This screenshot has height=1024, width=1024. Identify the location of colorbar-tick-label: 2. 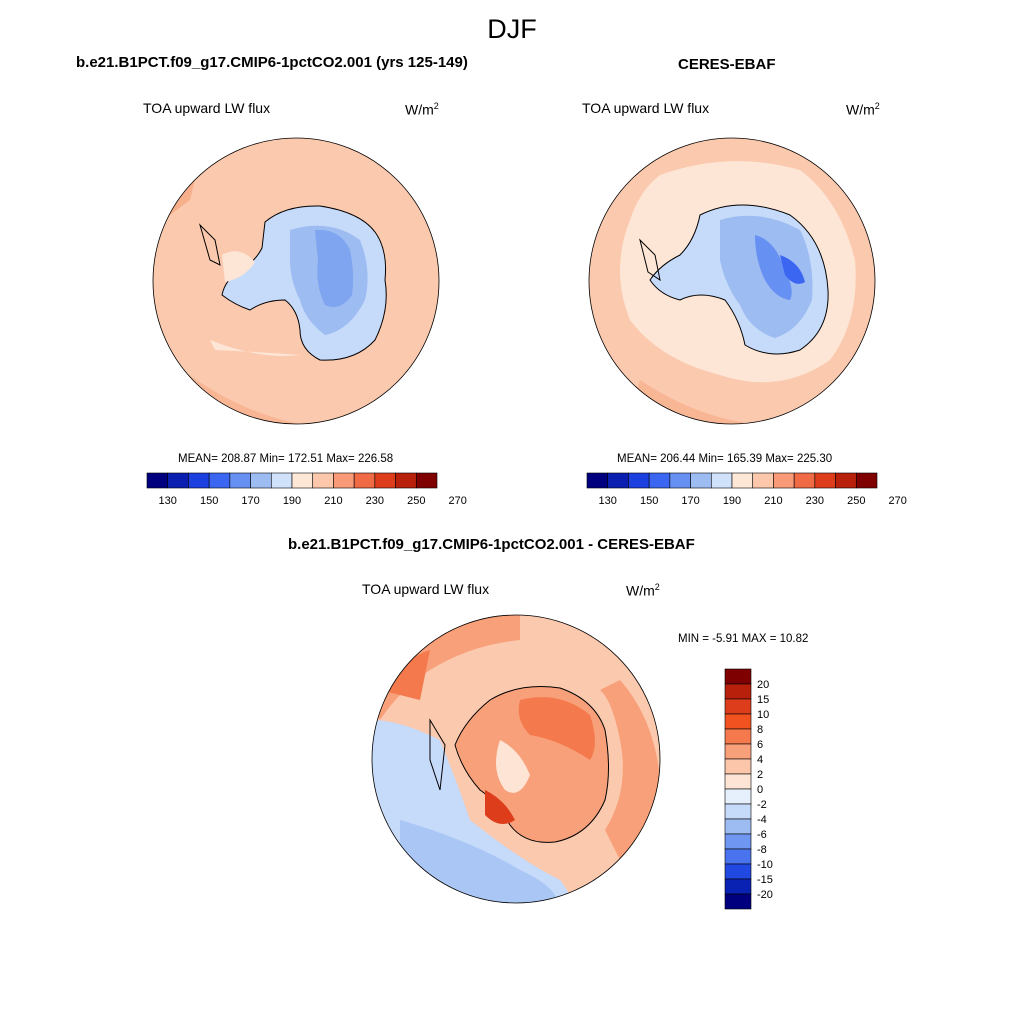
(760, 775).